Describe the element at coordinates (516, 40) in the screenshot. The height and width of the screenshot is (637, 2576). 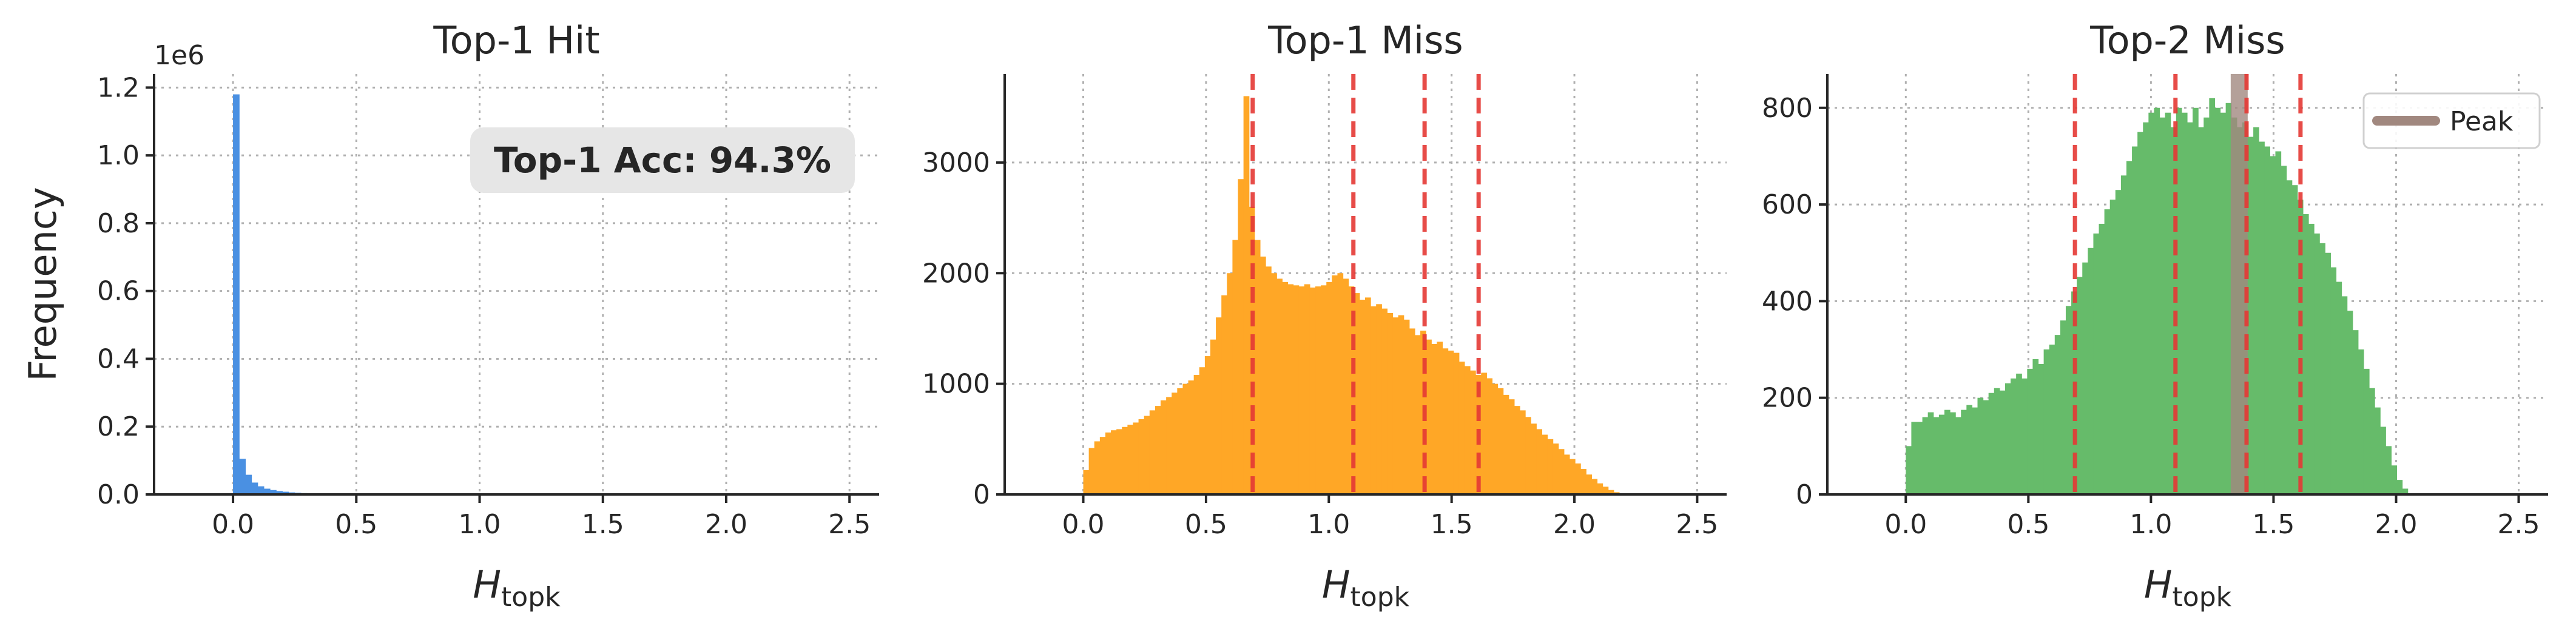
I see `chart-title: Top-1 Hit` at that location.